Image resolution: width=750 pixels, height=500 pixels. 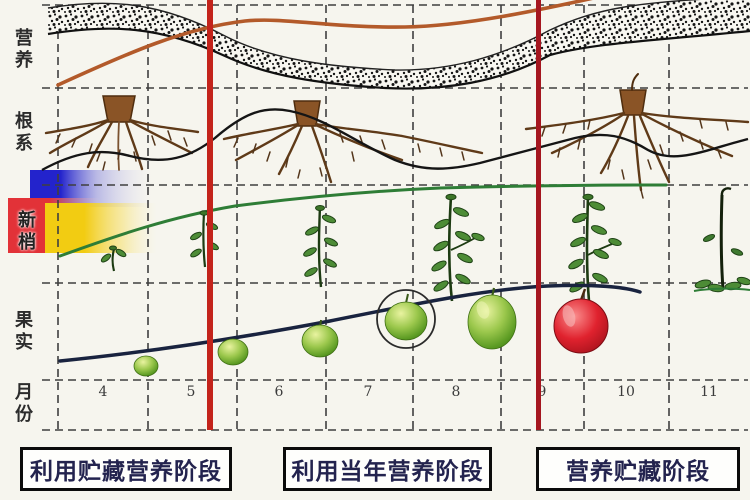 I want to click on plant-sprout, so click(x=113, y=258).